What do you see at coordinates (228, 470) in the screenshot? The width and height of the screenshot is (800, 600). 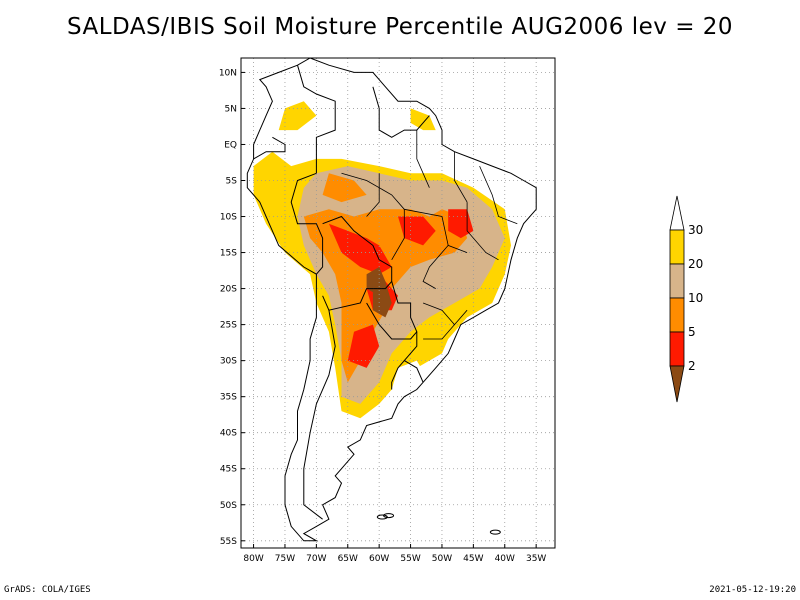 I see `lat-tick-label: 45S` at bounding box center [228, 470].